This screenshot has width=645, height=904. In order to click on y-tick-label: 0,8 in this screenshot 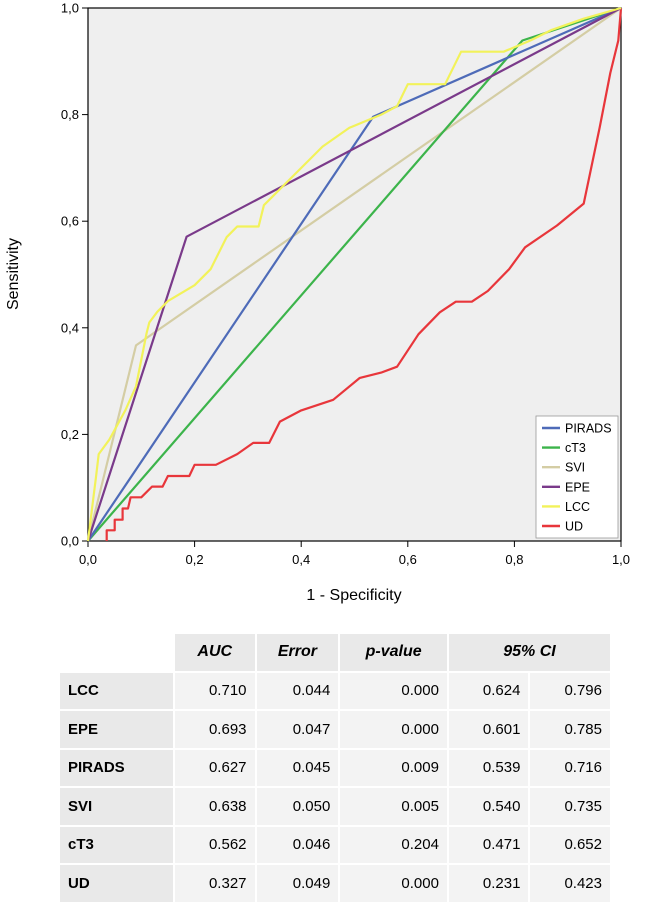, I will do `click(70, 114)`.